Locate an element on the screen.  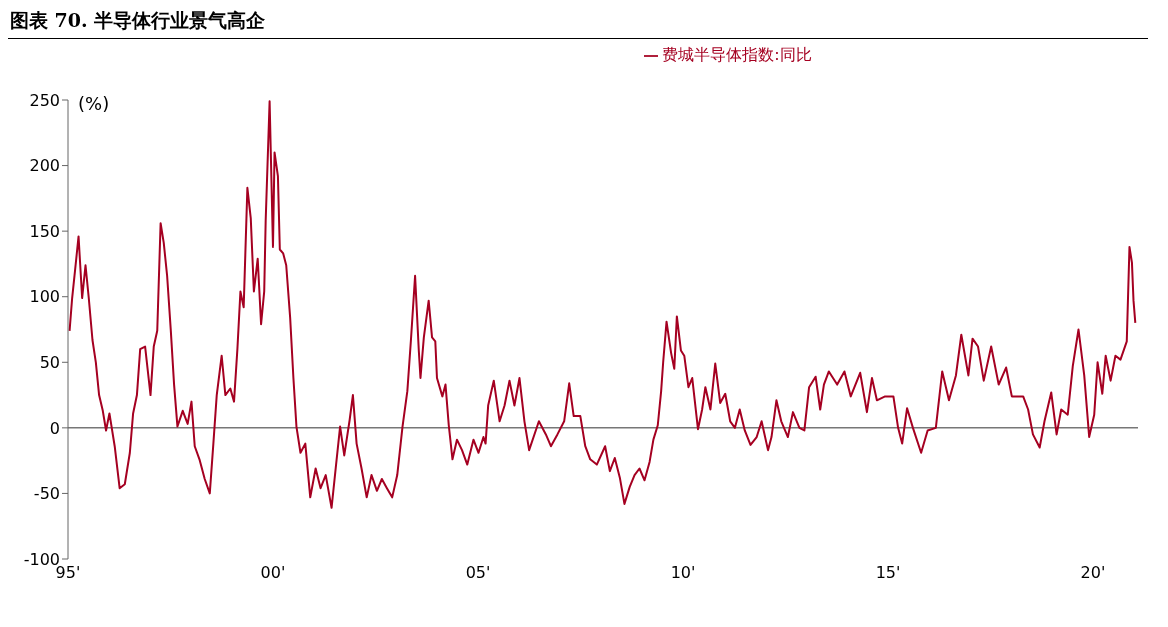
chart-title: 图表 70. 半导体行业景气高企 is located at coordinates (578, 23).